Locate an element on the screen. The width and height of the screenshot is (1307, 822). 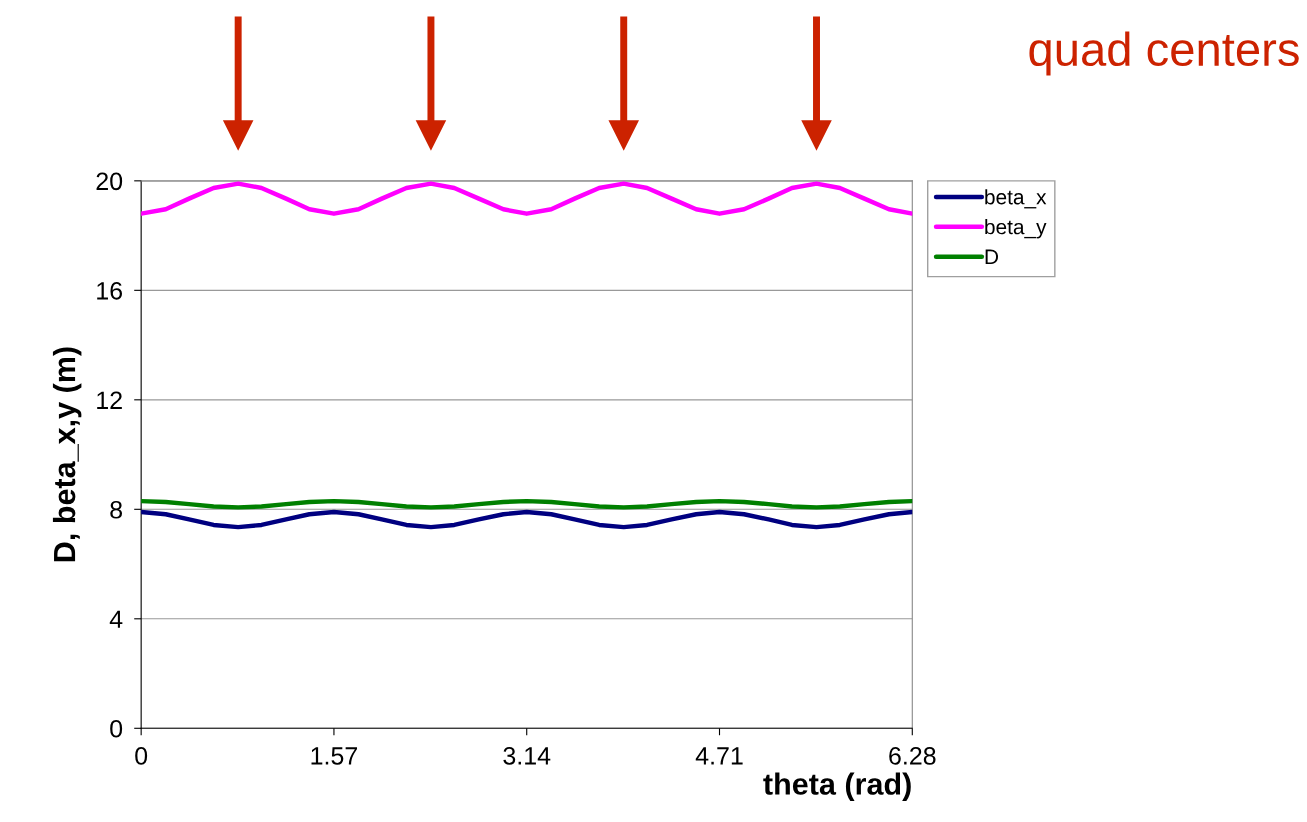
y-tick-label: 16 is located at coordinates (109, 290).